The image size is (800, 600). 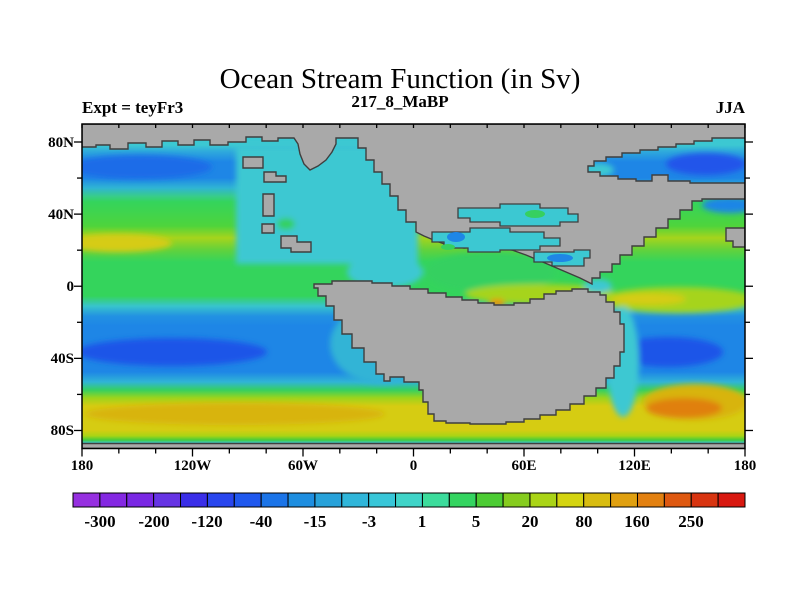 What do you see at coordinates (127, 243) in the screenshot?
I see `north-yellow-tongue` at bounding box center [127, 243].